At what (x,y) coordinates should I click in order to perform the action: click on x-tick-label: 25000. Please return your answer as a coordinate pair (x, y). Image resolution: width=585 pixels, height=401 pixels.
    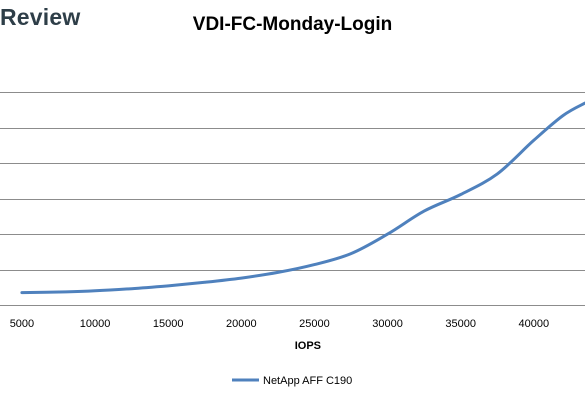
    Looking at the image, I should click on (314, 324).